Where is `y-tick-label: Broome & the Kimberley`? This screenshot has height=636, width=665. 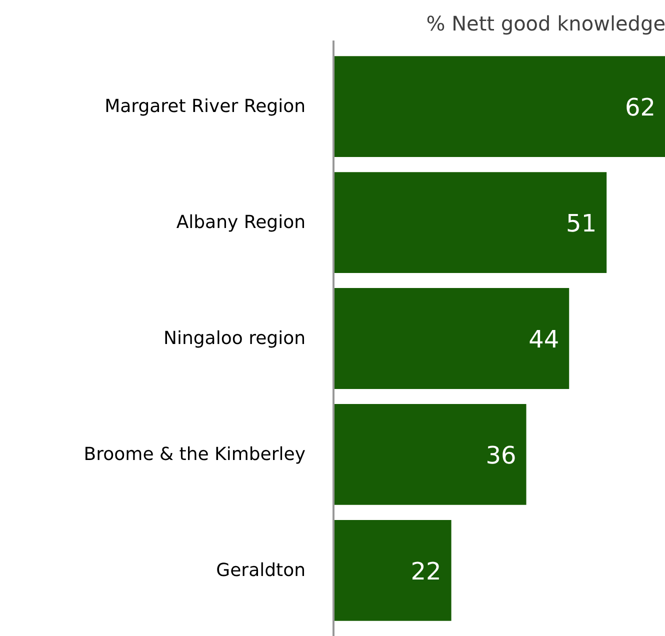 y-tick-label: Broome & the Kimberley is located at coordinates (195, 454).